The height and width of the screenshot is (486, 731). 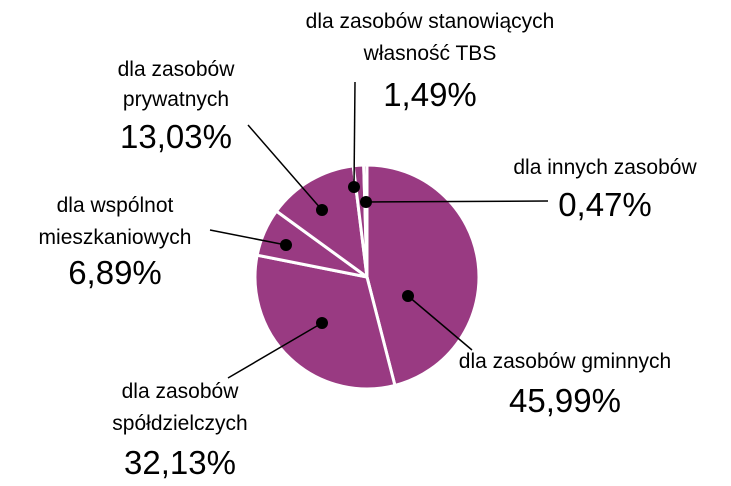 What do you see at coordinates (115, 237) in the screenshot?
I see `label-line: mieszkaniowych` at bounding box center [115, 237].